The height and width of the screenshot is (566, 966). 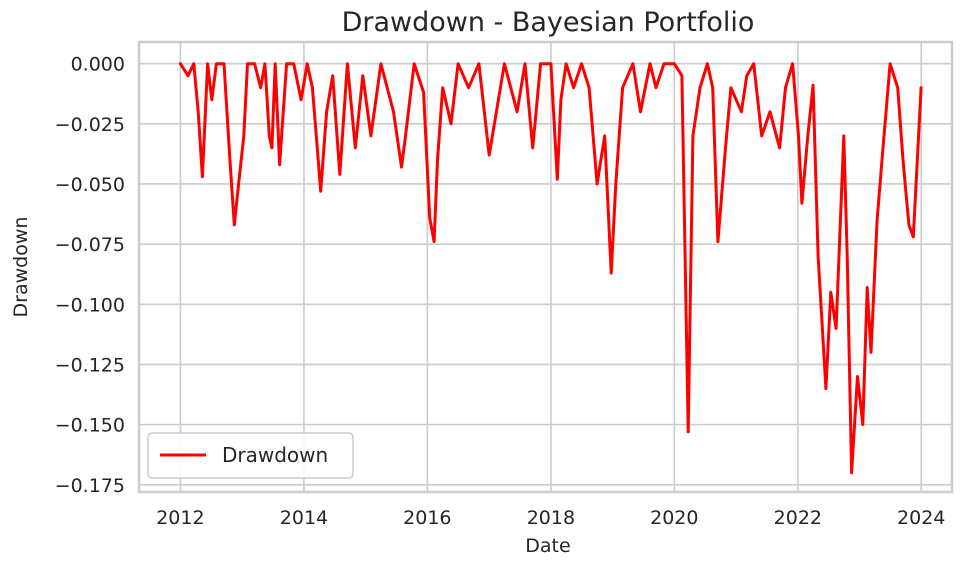 I want to click on y-tick-label: 0.000, so click(x=98, y=65).